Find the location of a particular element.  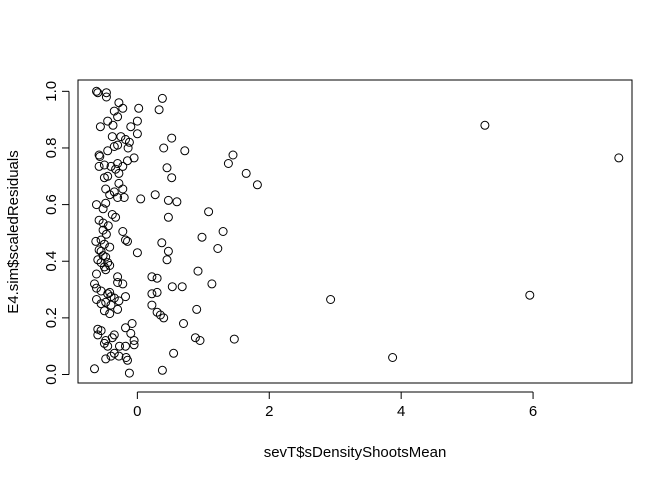

y-tick-label: 0.4 is located at coordinates (51, 261).